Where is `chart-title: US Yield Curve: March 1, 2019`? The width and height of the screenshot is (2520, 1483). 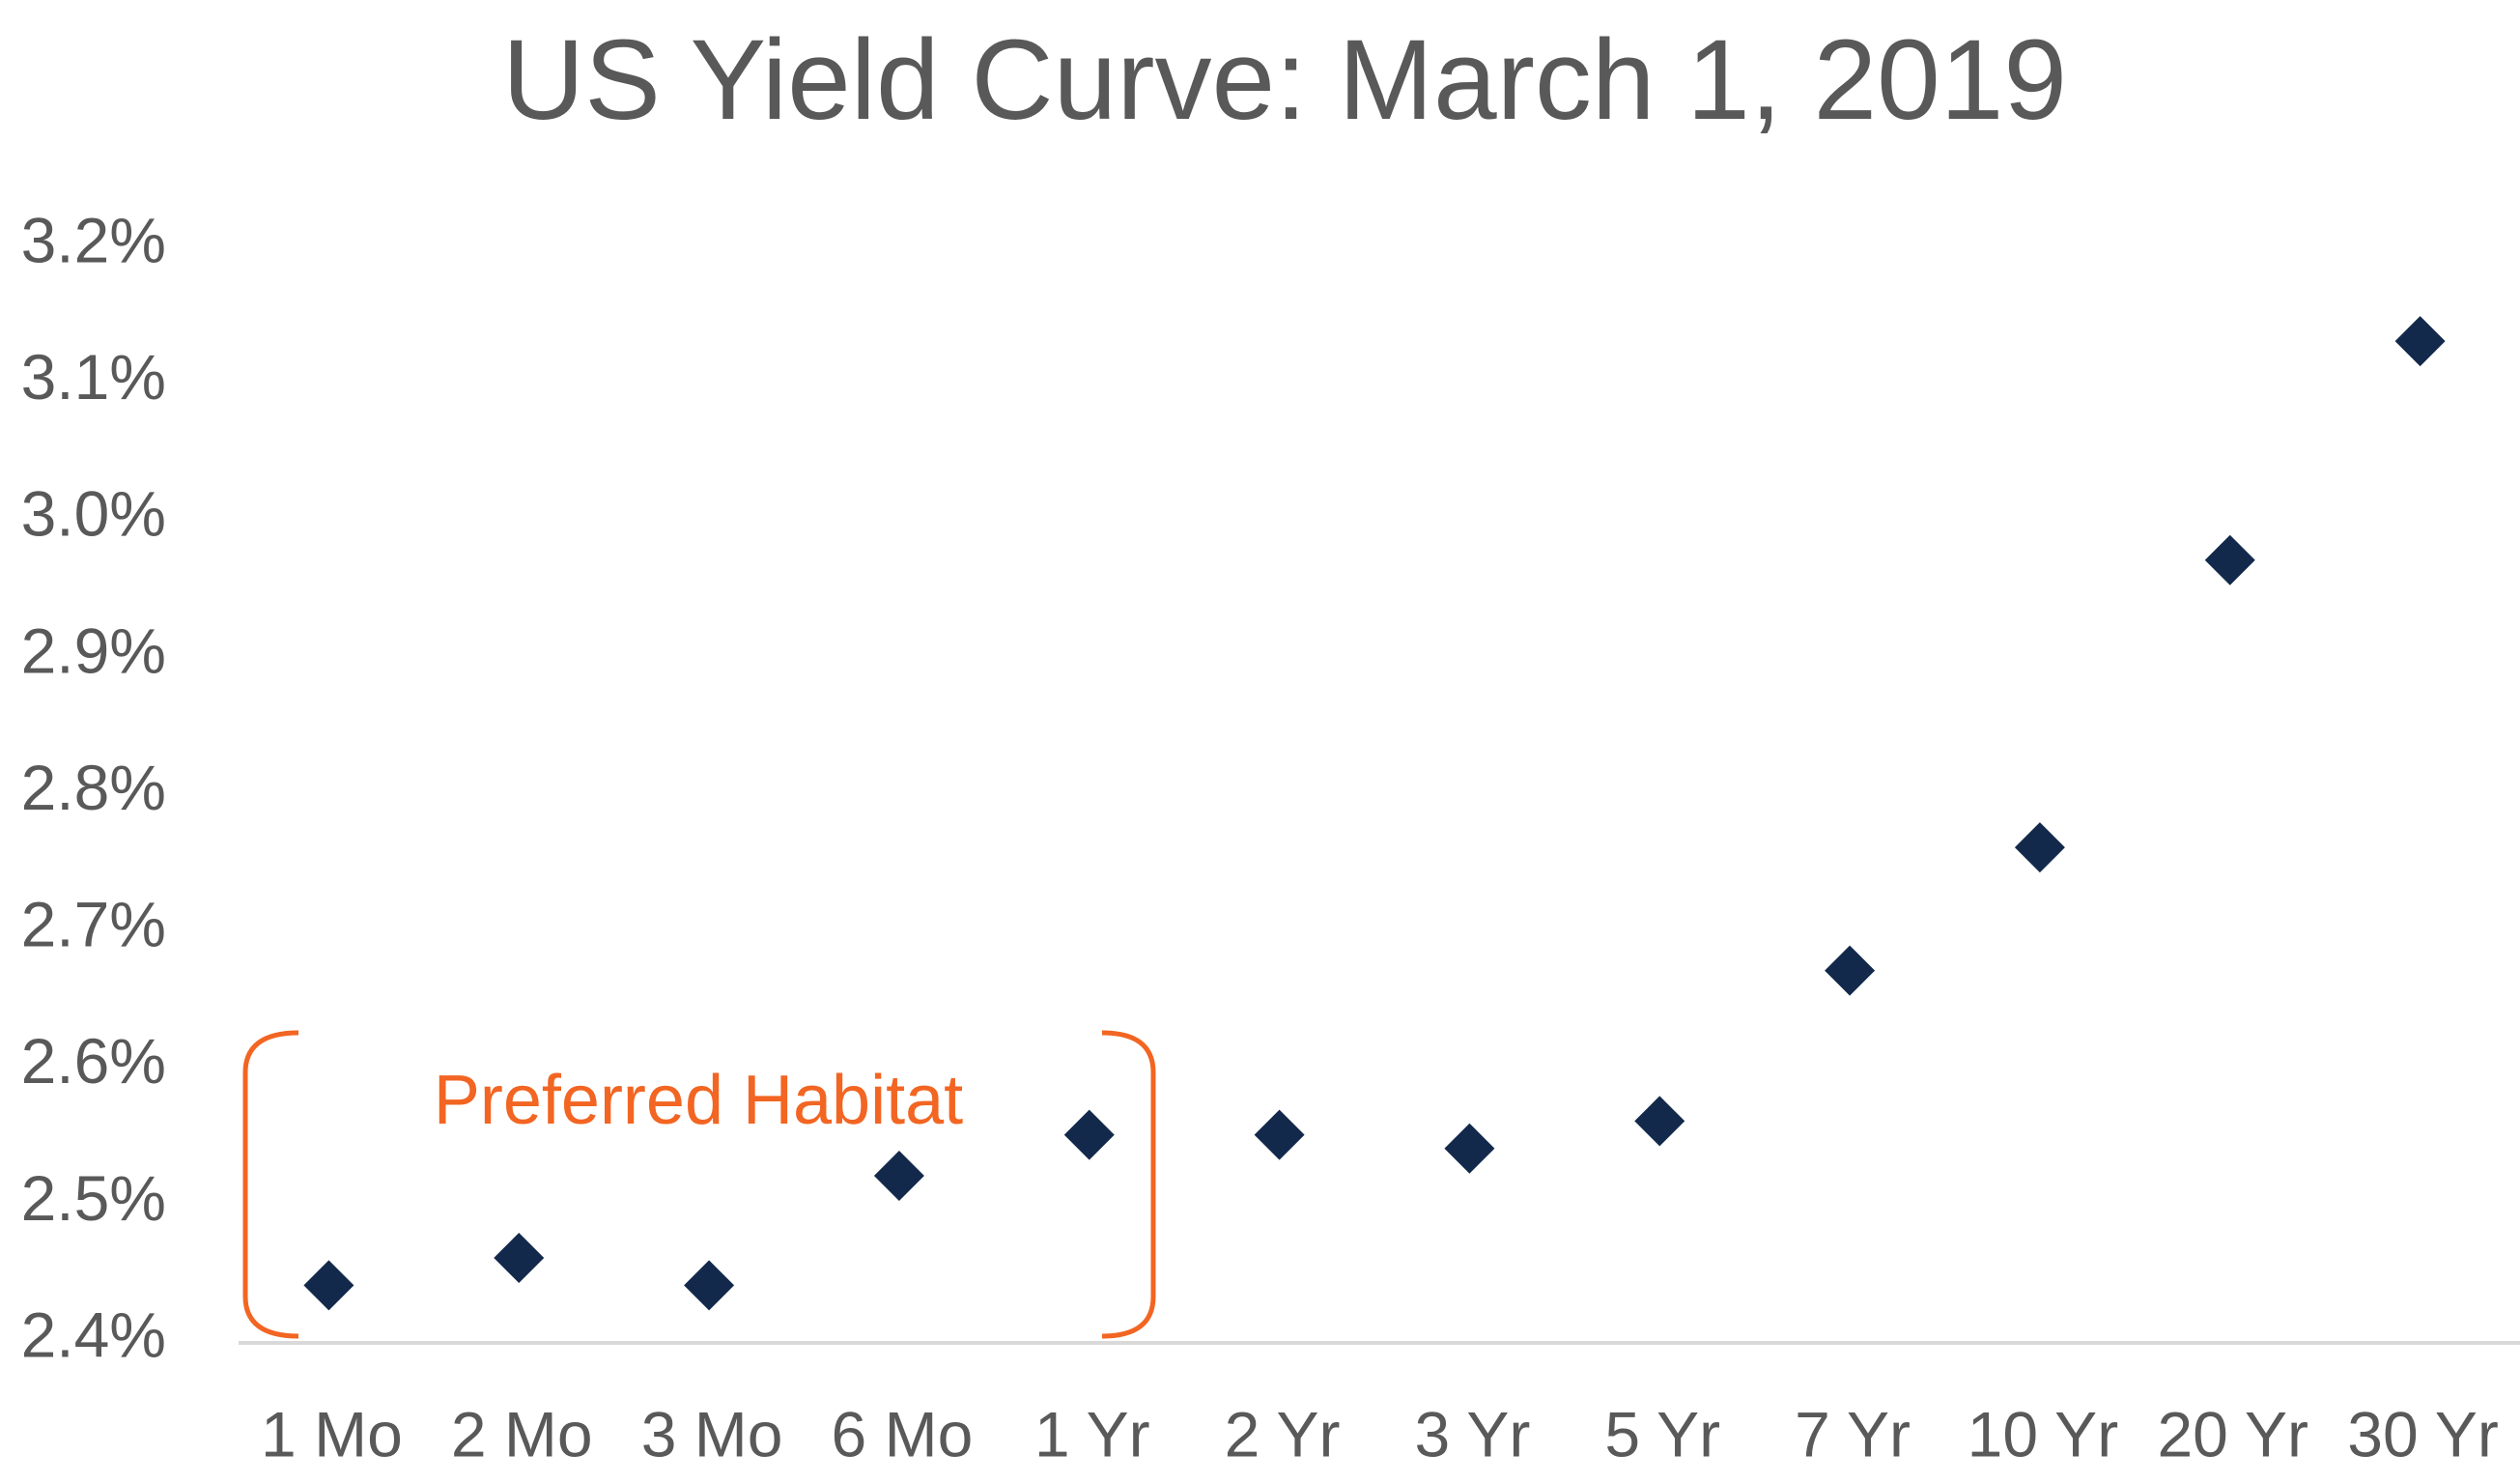
chart-title: US Yield Curve: March 1, 2019 is located at coordinates (1285, 80).